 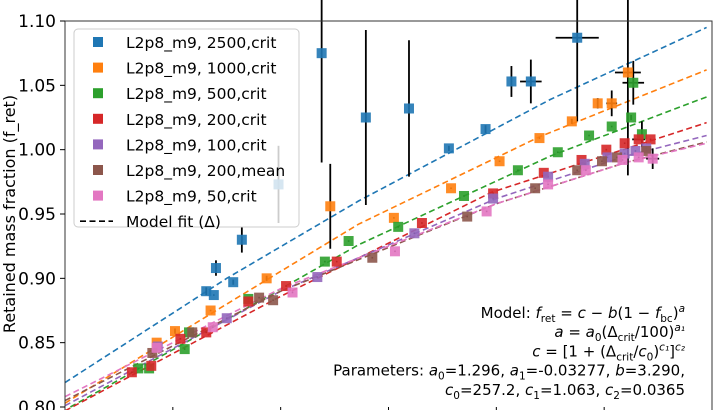 What do you see at coordinates (636, 351) in the screenshot?
I see `annotation-segment: /` at bounding box center [636, 351].